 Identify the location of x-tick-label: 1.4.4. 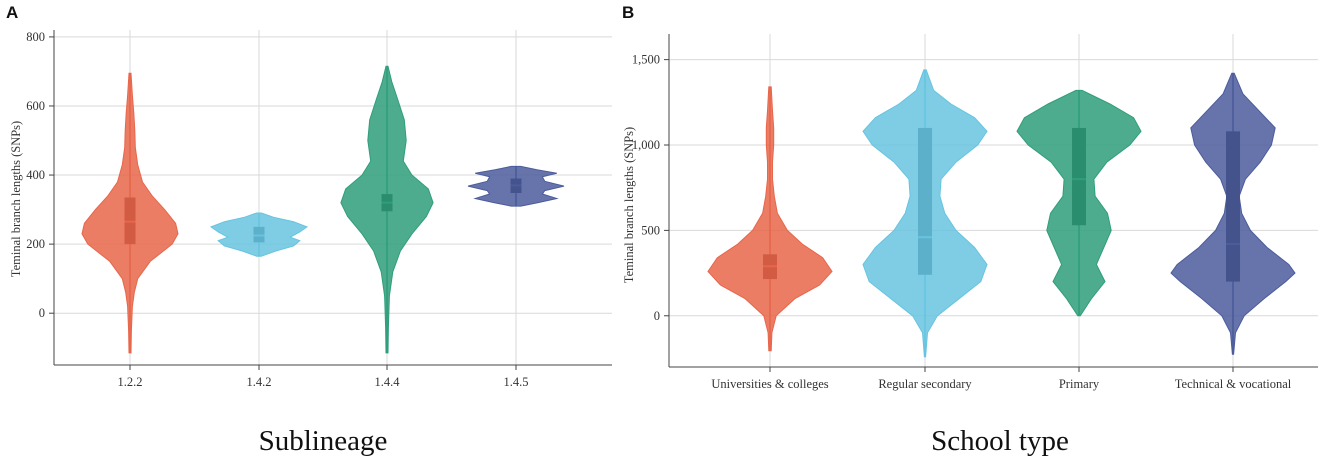
(388, 382).